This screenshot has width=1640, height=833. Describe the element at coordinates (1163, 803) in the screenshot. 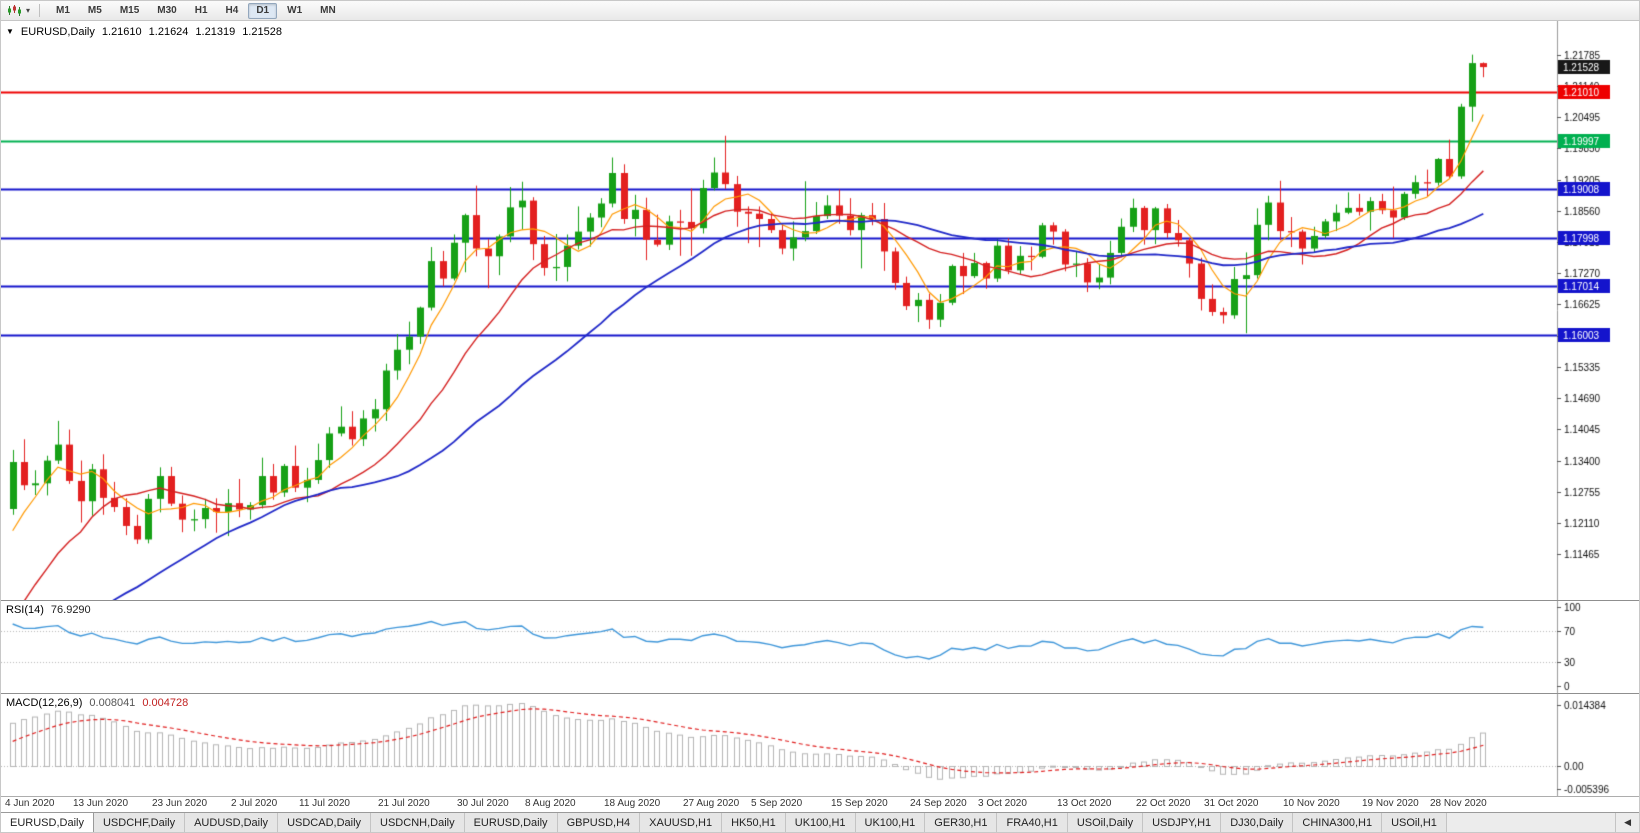

I see `date-axis-label: 22 Oct 2020` at that location.